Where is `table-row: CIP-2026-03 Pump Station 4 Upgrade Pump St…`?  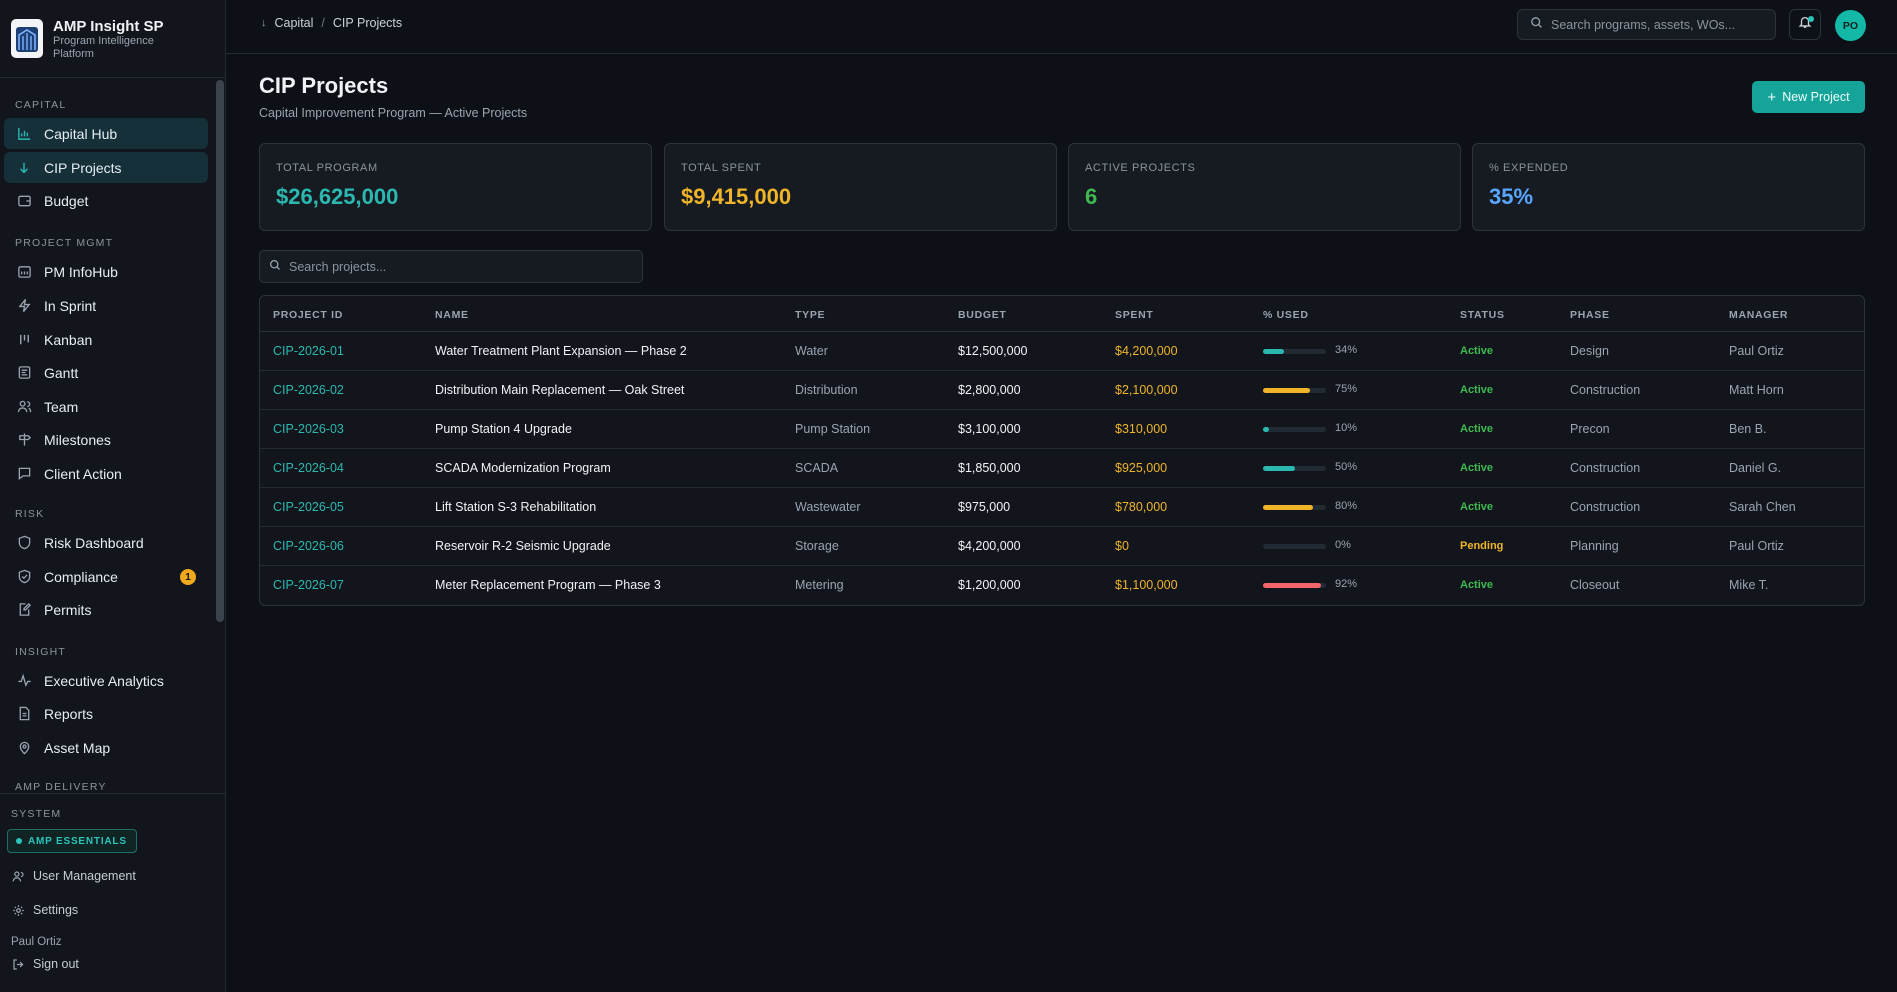 table-row: CIP-2026-03 Pump Station 4 Upgrade Pump St… is located at coordinates (1062, 429).